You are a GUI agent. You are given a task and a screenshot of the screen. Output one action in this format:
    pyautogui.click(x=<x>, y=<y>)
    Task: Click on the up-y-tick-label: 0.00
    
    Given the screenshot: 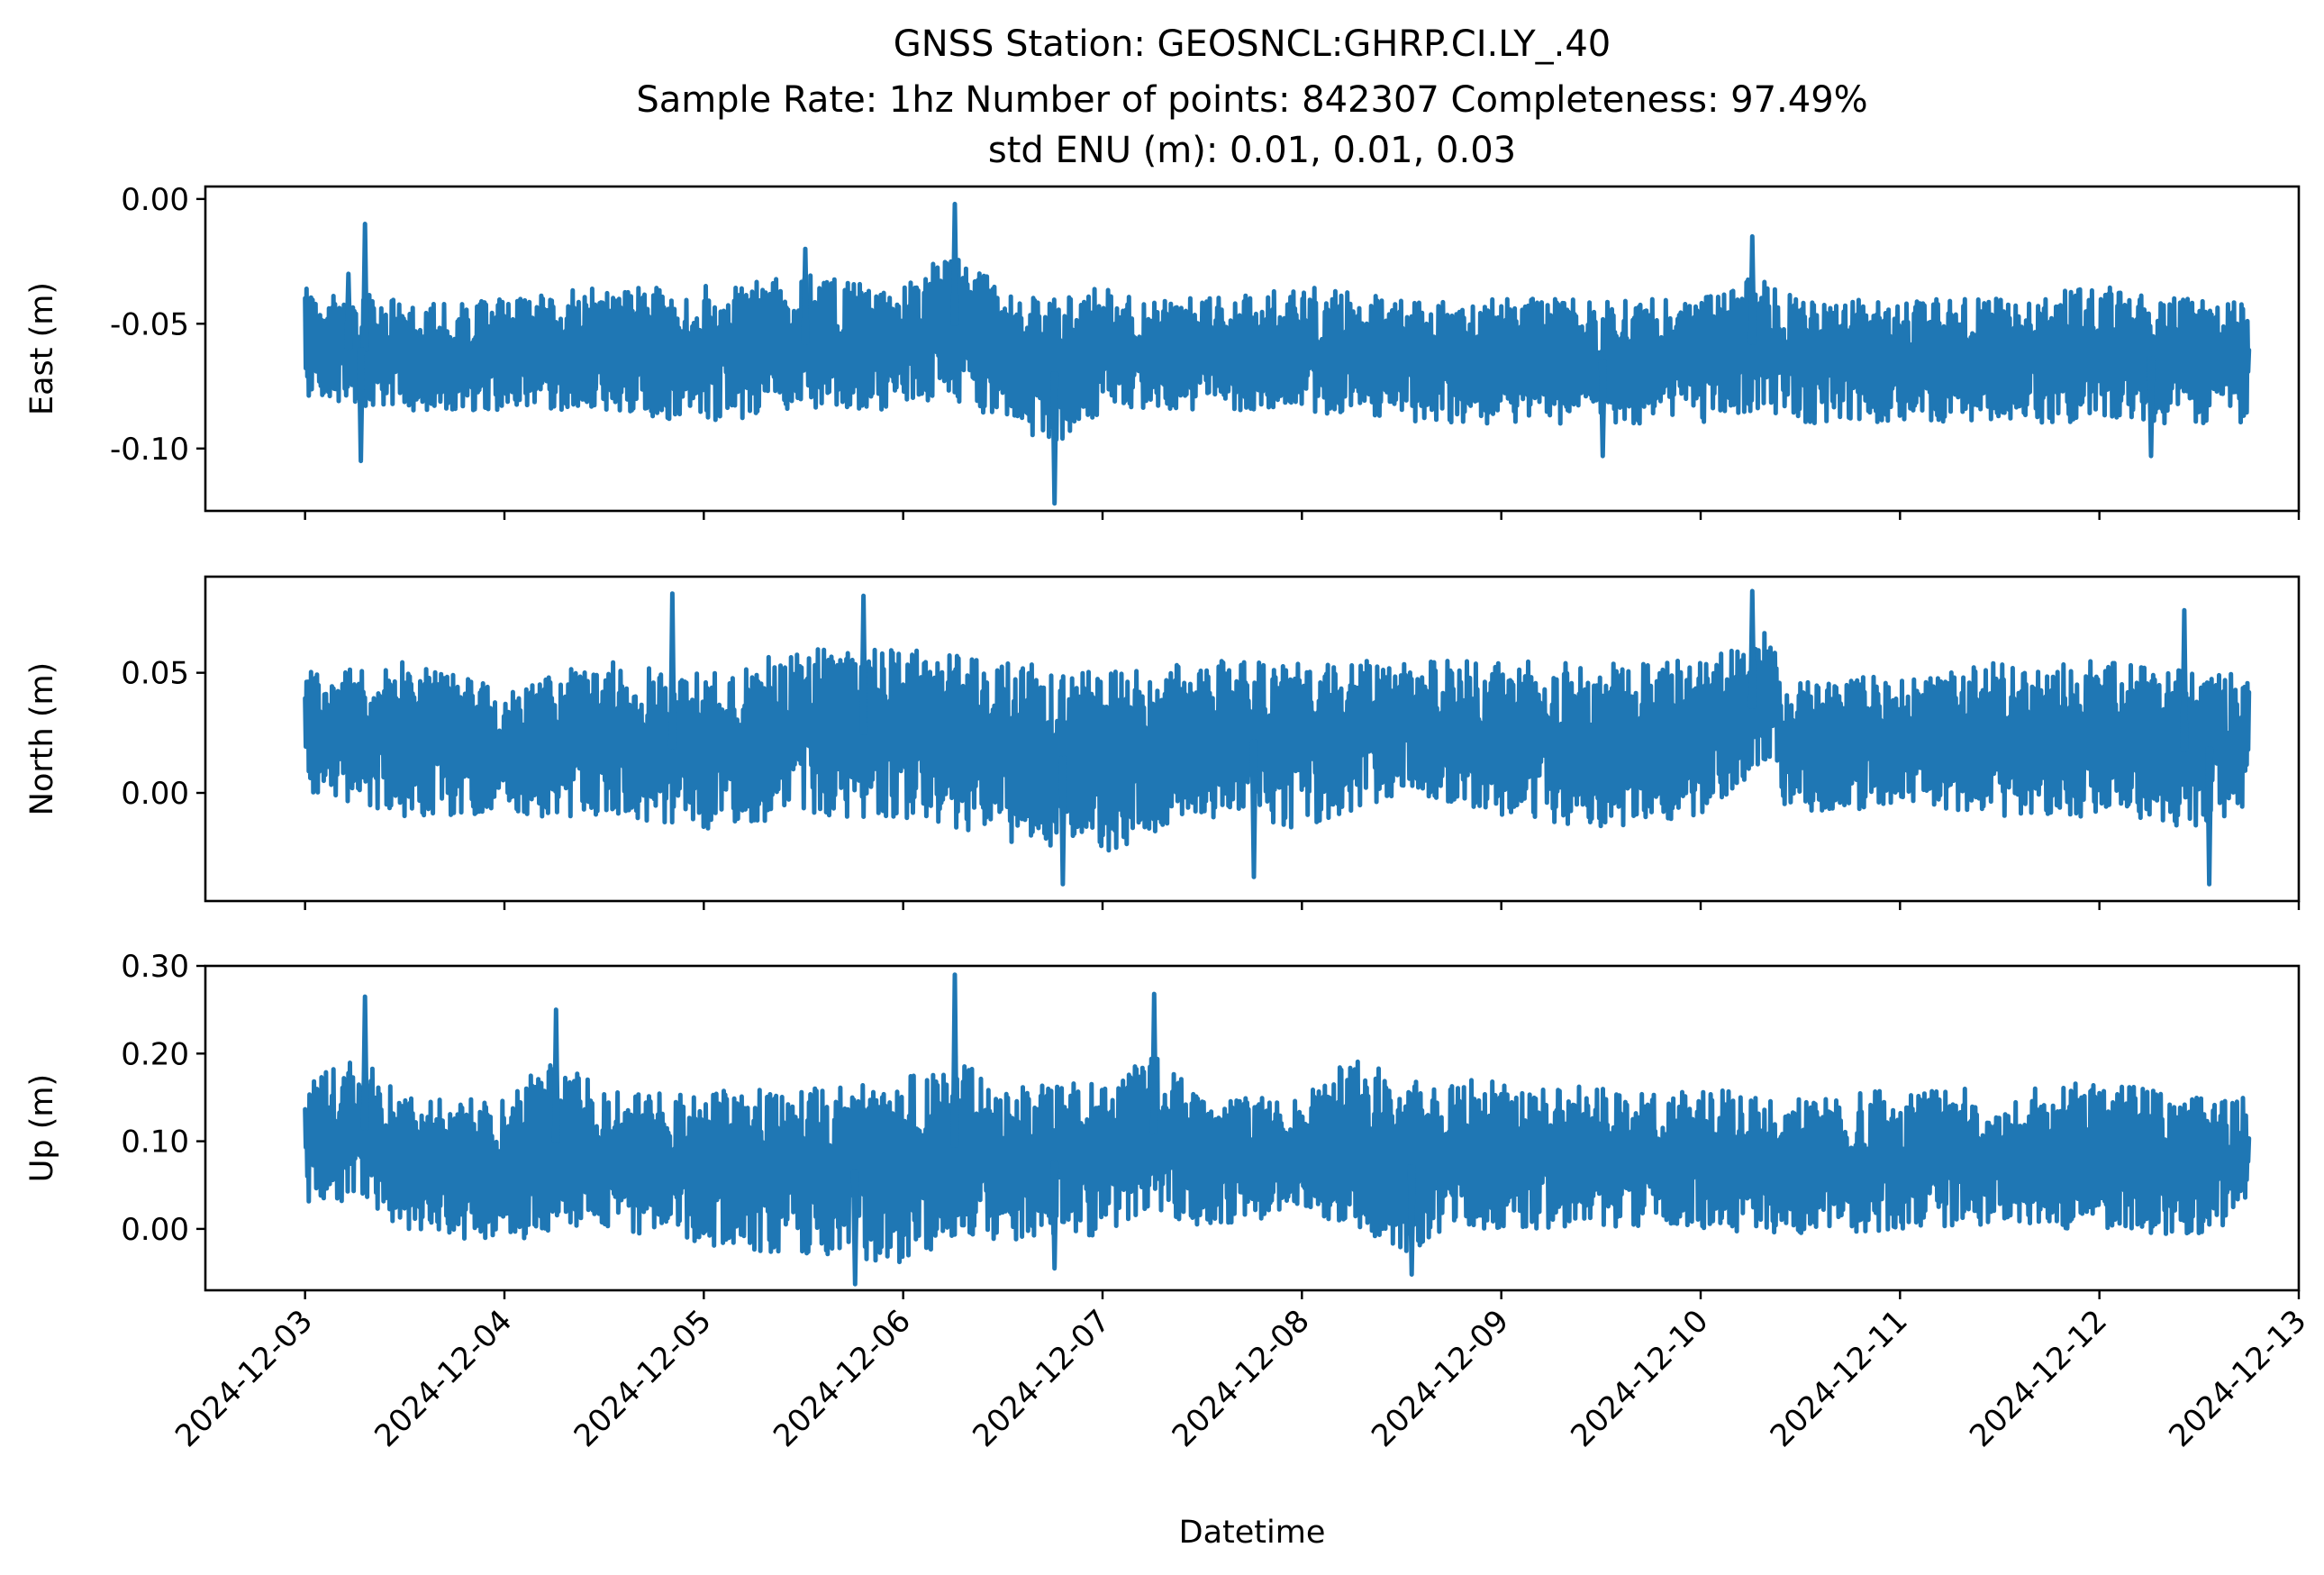 What is the action you would take?
    pyautogui.click(x=155, y=1230)
    